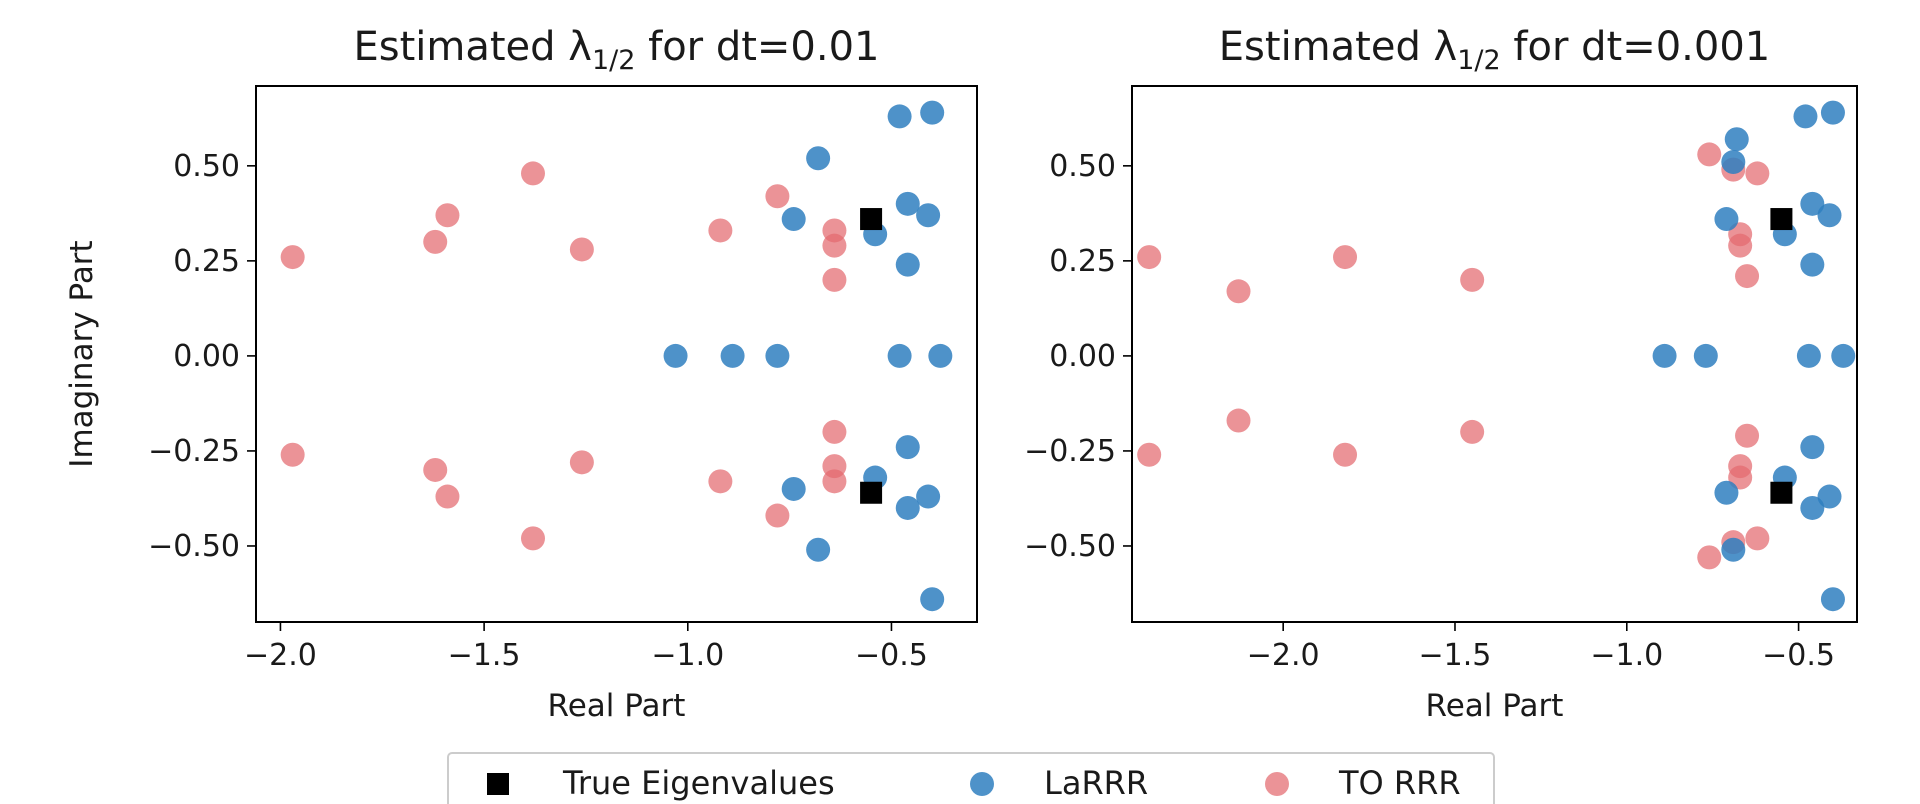 The height and width of the screenshot is (804, 1920). I want to click on legend-label: True Eigenvalues, so click(698, 783).